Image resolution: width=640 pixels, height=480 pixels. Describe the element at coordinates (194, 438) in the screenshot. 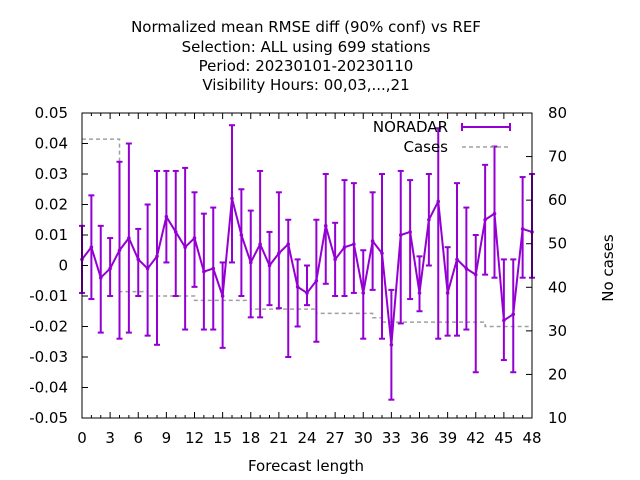

I see `x-tick-label: 12` at that location.